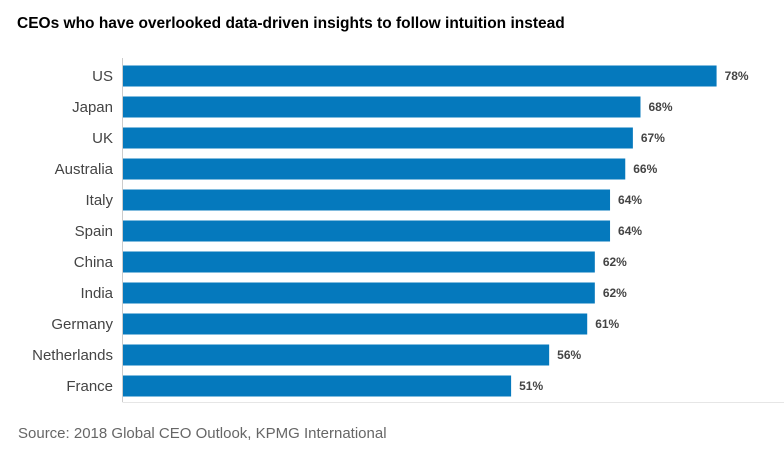 Image resolution: width=784 pixels, height=473 pixels. Describe the element at coordinates (645, 169) in the screenshot. I see `value-label: 66%` at that location.